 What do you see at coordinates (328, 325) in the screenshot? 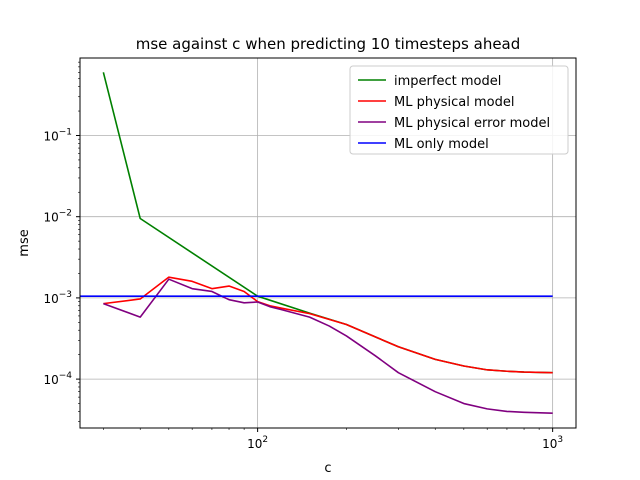
I see `series-line-ml-physical-model` at bounding box center [328, 325].